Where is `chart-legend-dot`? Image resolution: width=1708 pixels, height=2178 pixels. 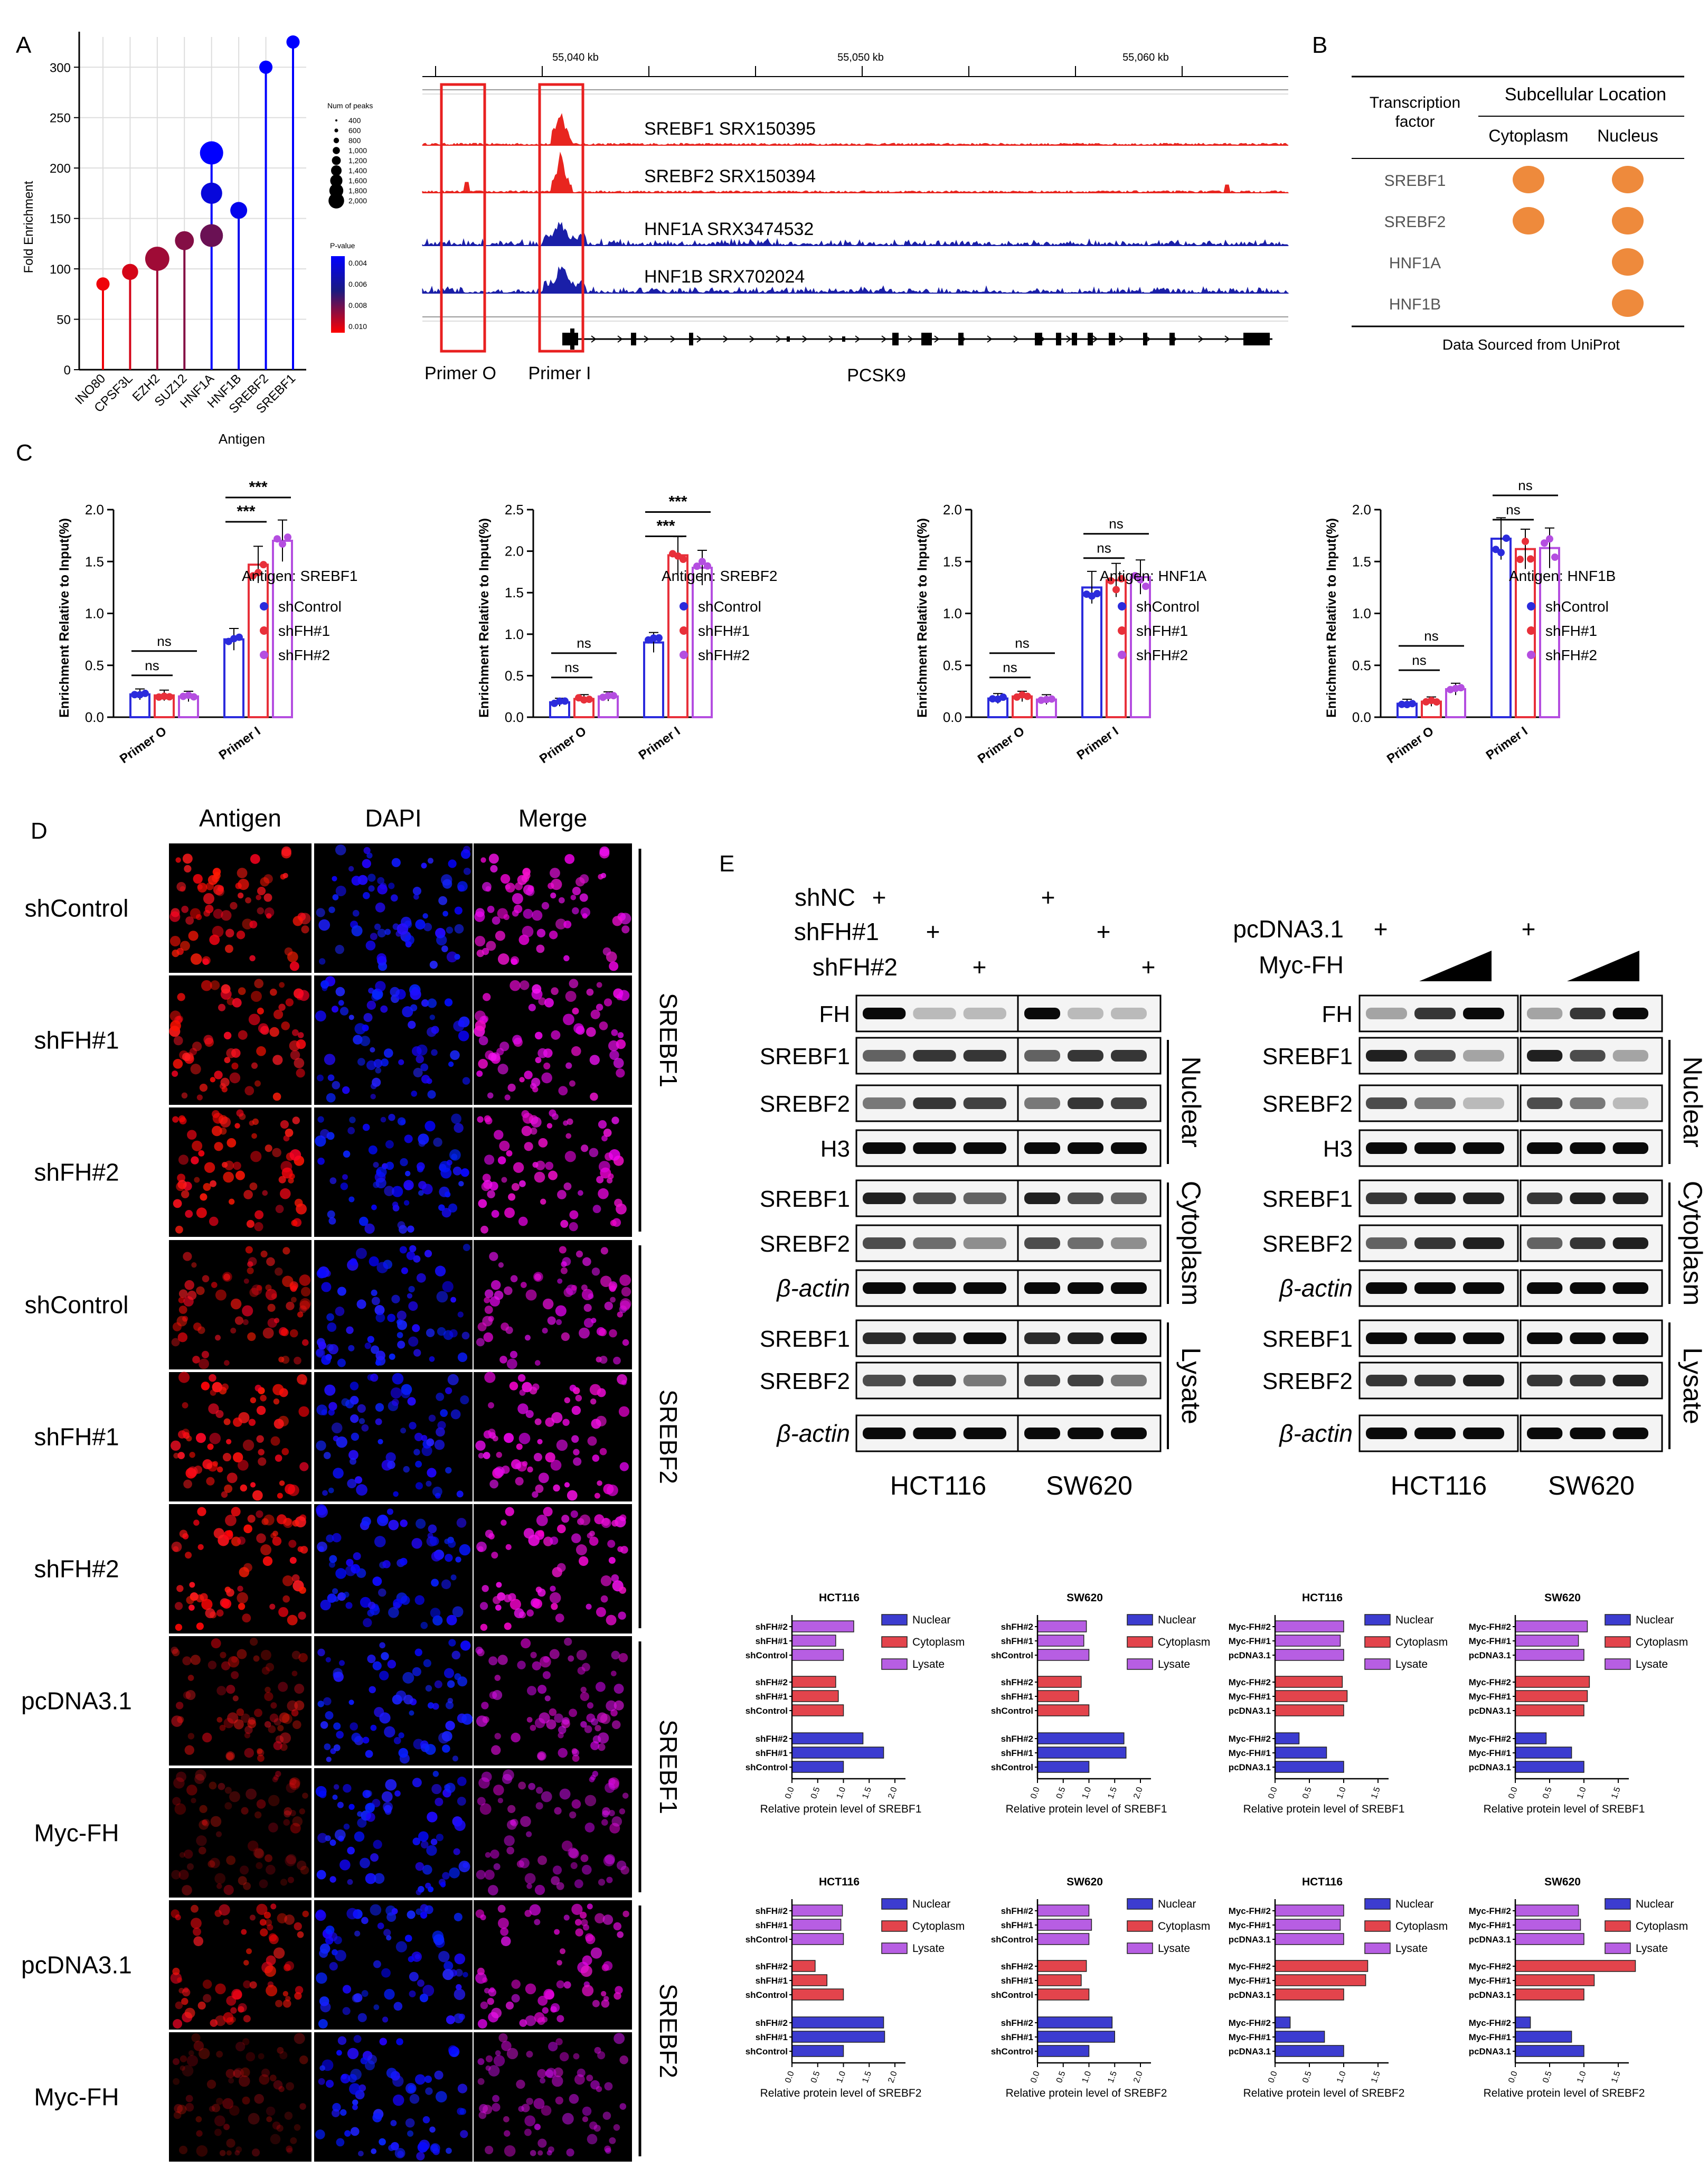
chart-legend-dot is located at coordinates (264, 606).